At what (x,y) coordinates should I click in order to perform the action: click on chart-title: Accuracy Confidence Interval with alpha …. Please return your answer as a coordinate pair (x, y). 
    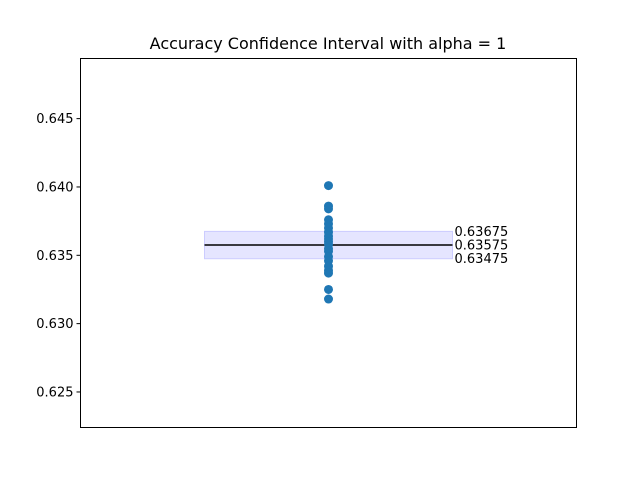
    Looking at the image, I should click on (328, 43).